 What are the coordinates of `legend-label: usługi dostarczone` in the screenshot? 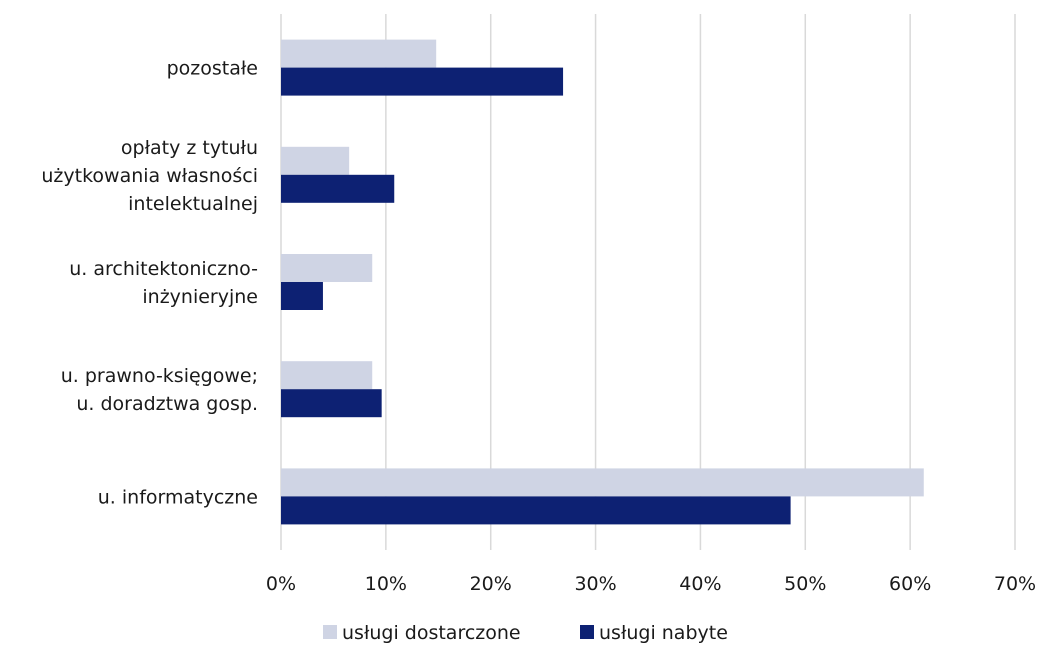 It's located at (431, 633).